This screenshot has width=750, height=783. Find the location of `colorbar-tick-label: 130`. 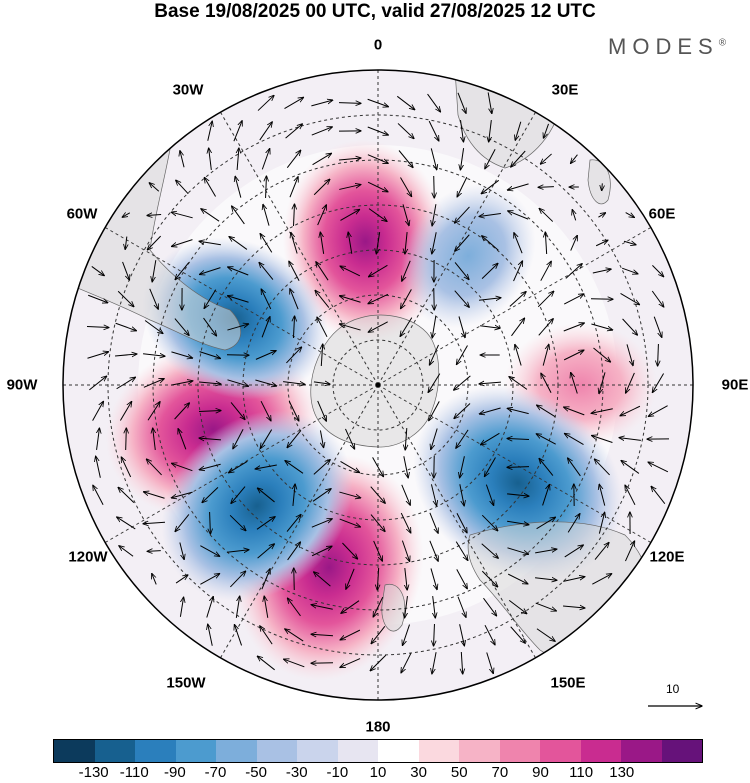

colorbar-tick-label: 130 is located at coordinates (622, 772).